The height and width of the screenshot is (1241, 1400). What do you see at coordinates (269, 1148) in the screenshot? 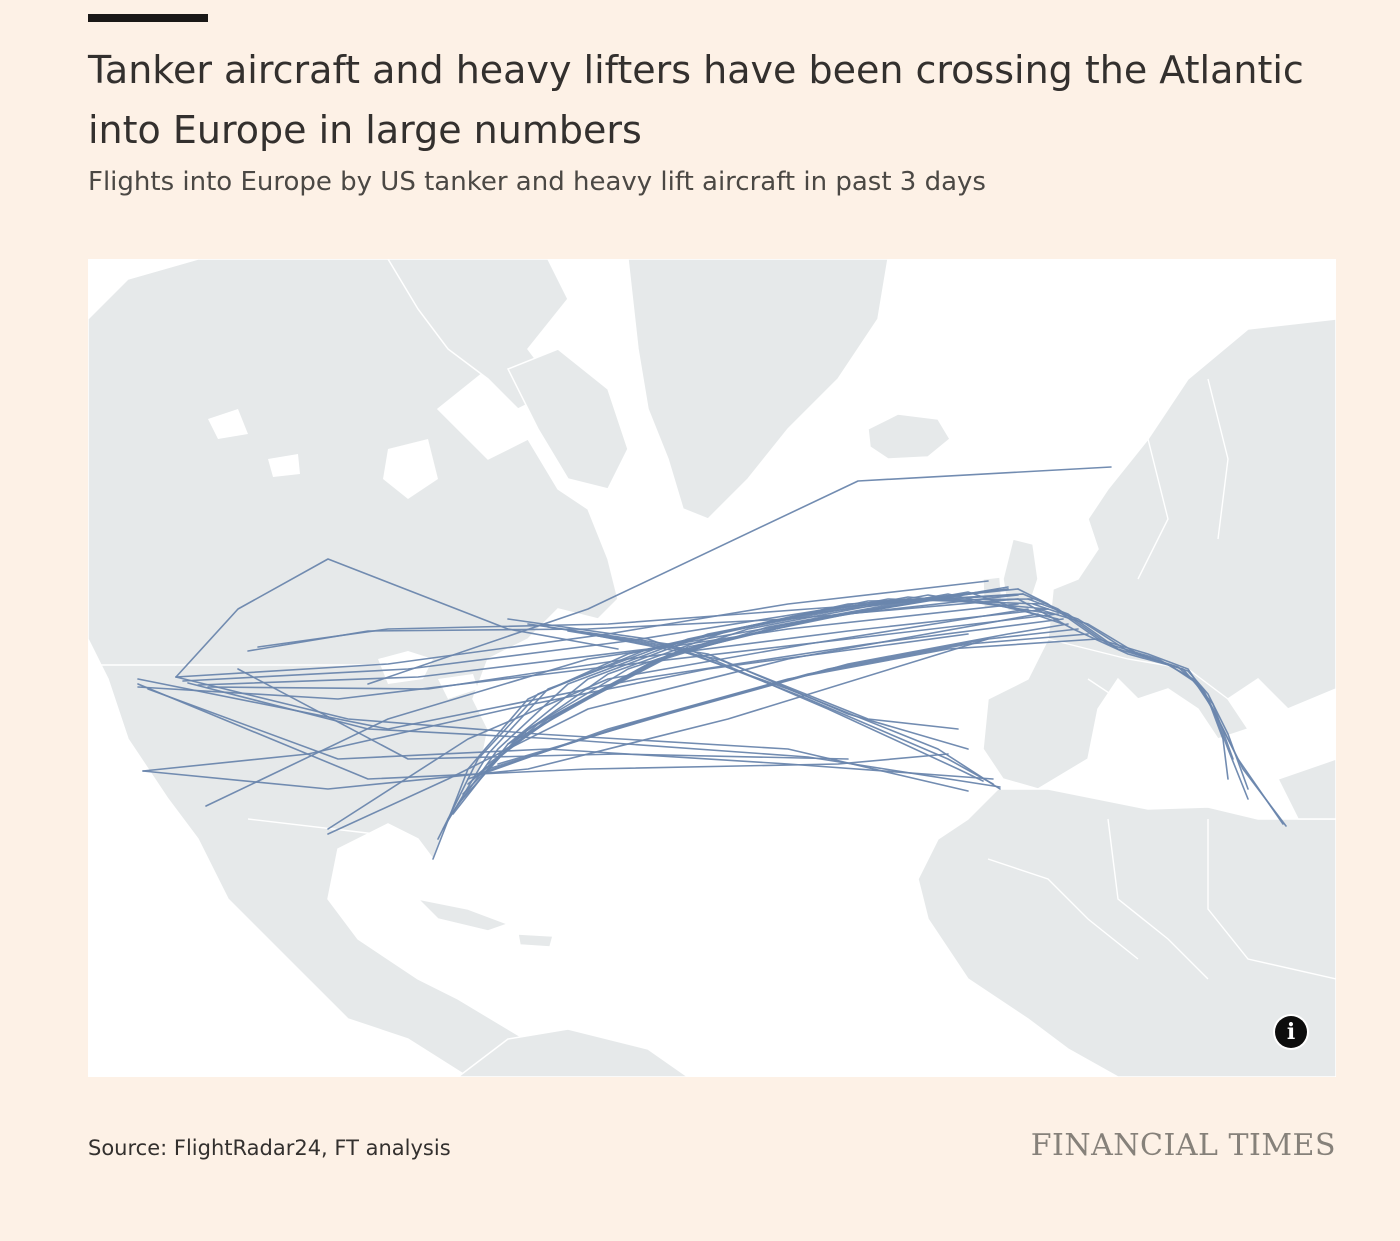
I see `source-note: Source: FlightRadar24, FT analysis` at bounding box center [269, 1148].